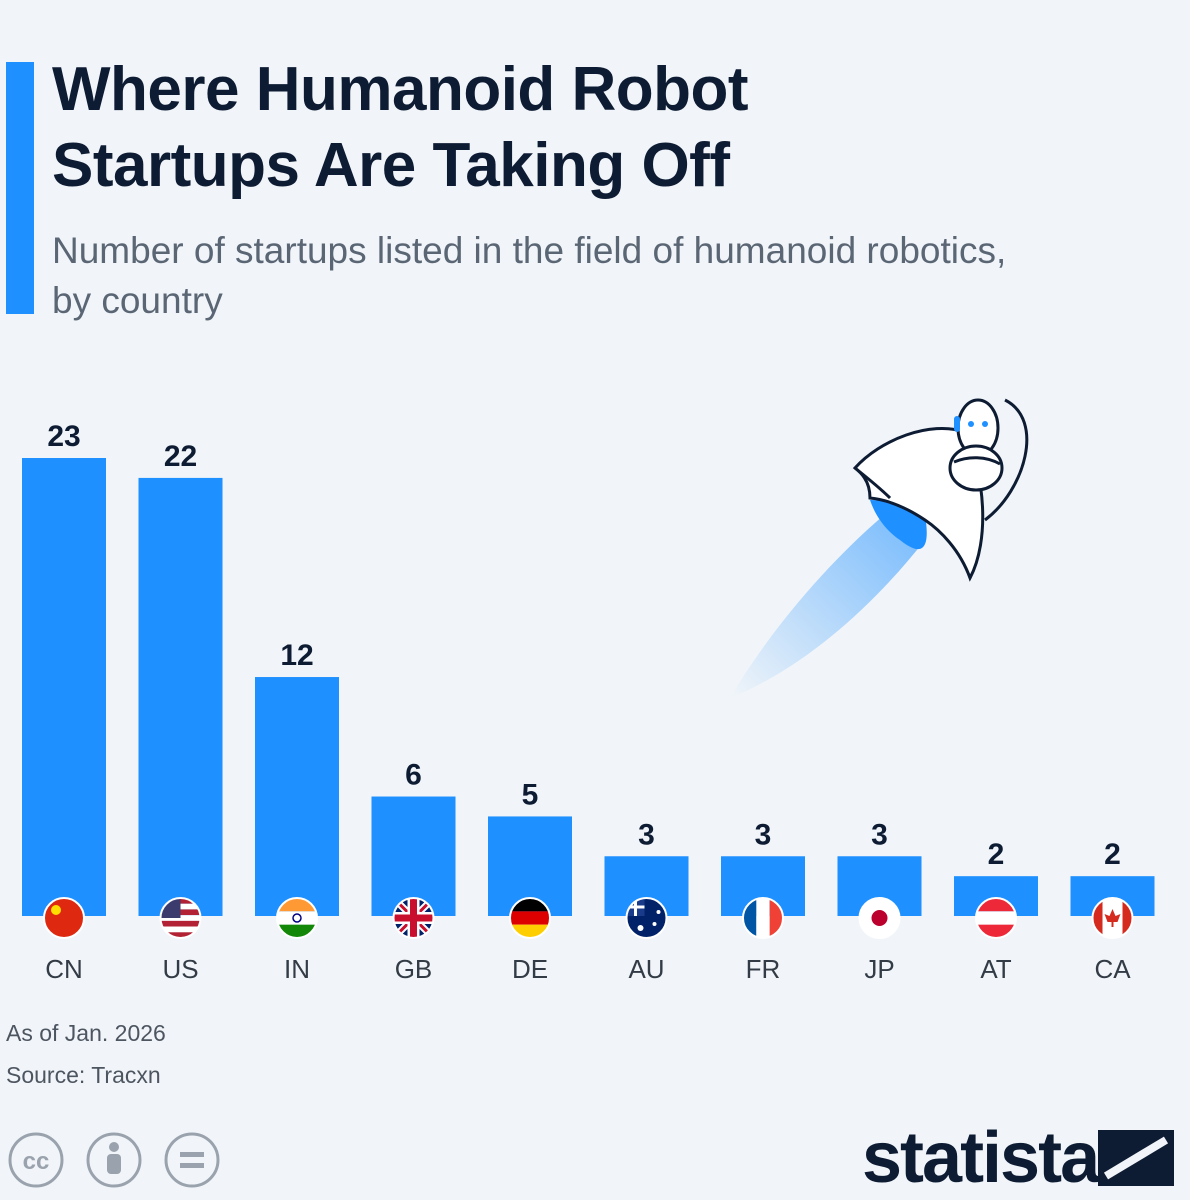 This screenshot has width=1190, height=1200. Describe the element at coordinates (20, 188) in the screenshot. I see `title-accent-bar` at that location.